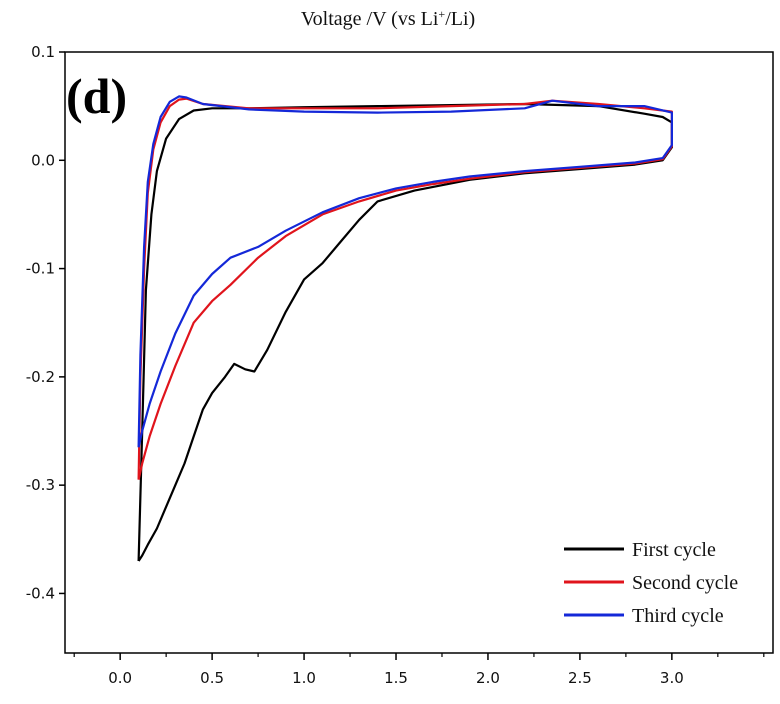 The image size is (780, 704). What do you see at coordinates (45, 322) in the screenshot?
I see `y-axis: 0.1 0.0 -0.1 -0.2 -0.3 -0.4` at bounding box center [45, 322].